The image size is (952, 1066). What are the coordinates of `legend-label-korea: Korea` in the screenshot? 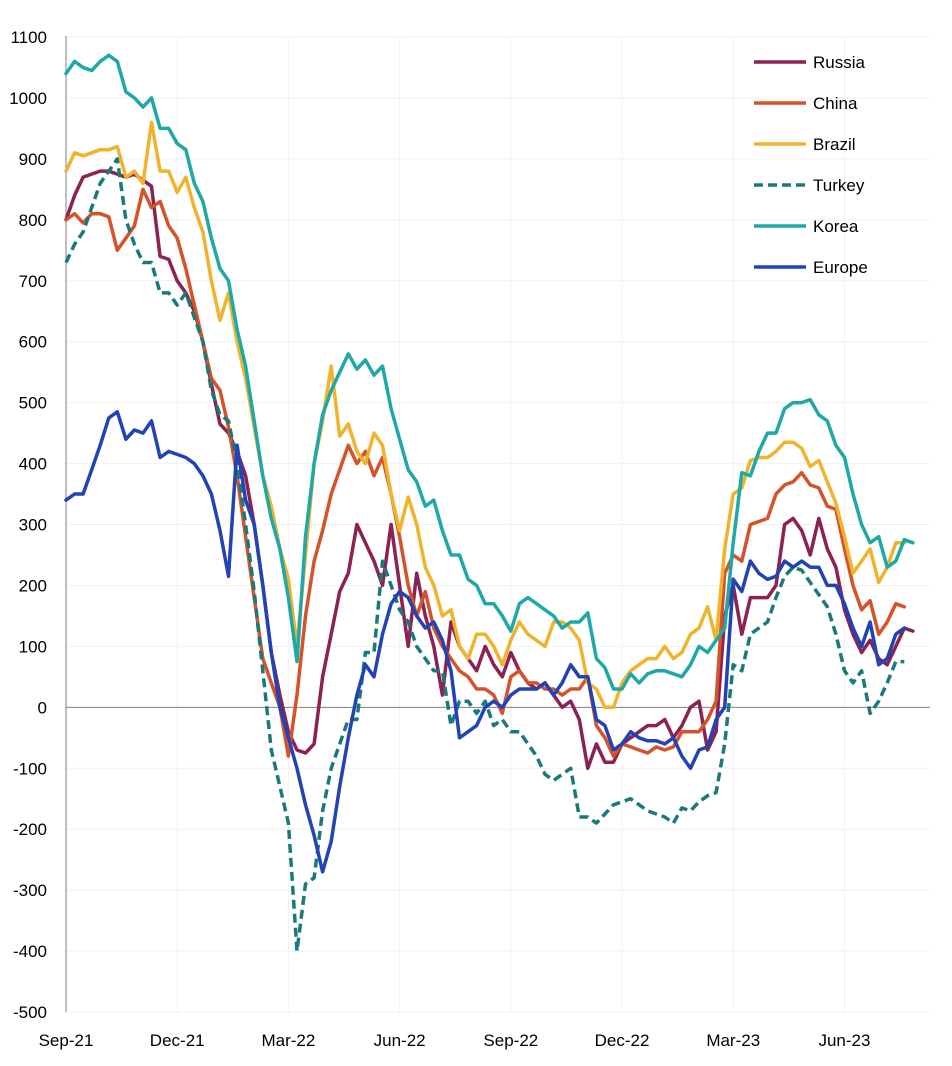 It's located at (836, 226).